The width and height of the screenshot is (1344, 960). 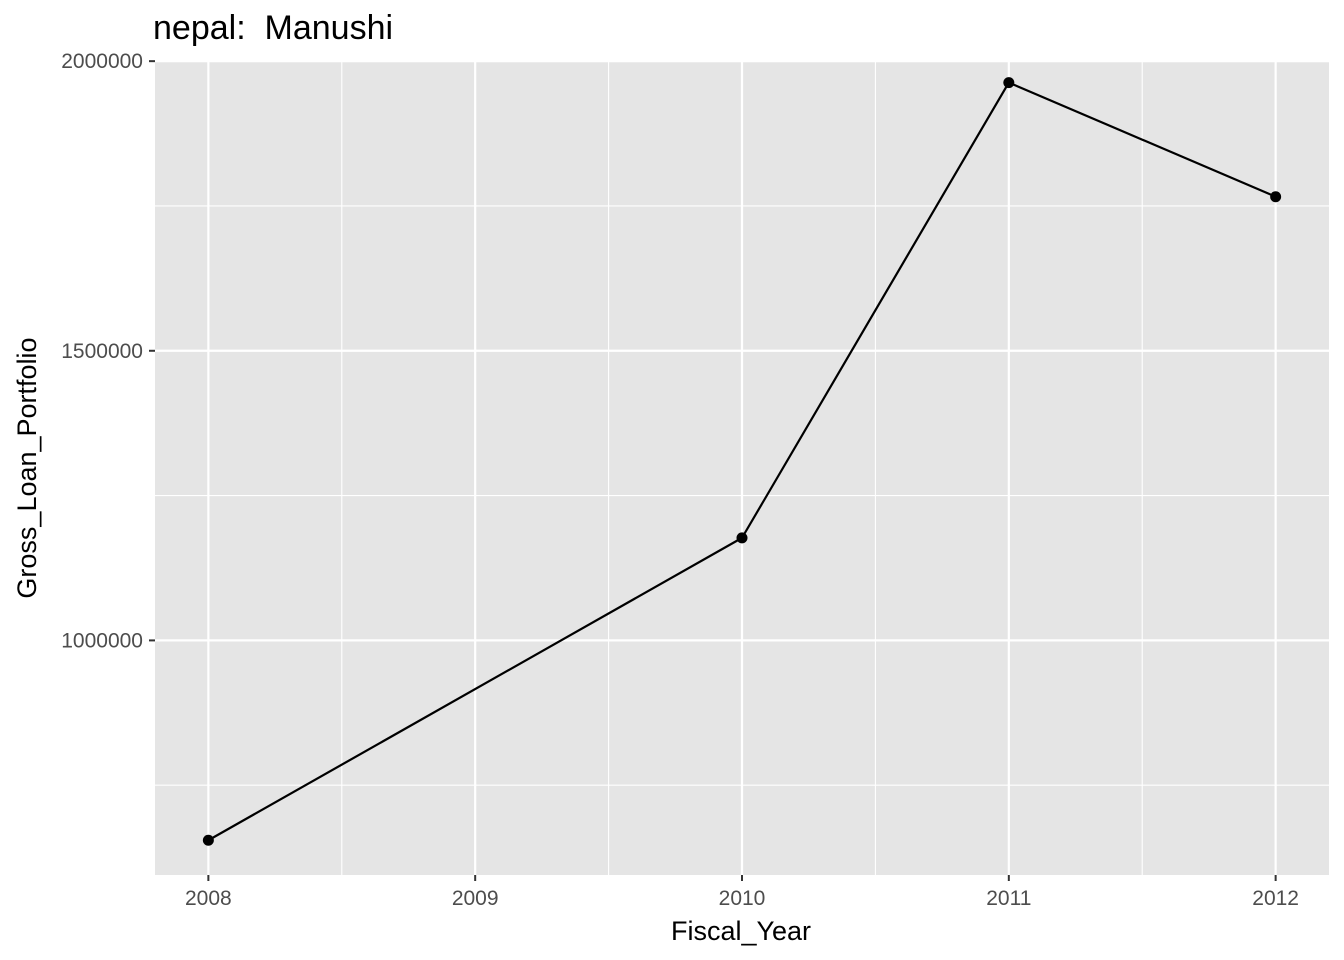 What do you see at coordinates (27, 467) in the screenshot?
I see `y-axis-title: Gross_Loan_Portfolio` at bounding box center [27, 467].